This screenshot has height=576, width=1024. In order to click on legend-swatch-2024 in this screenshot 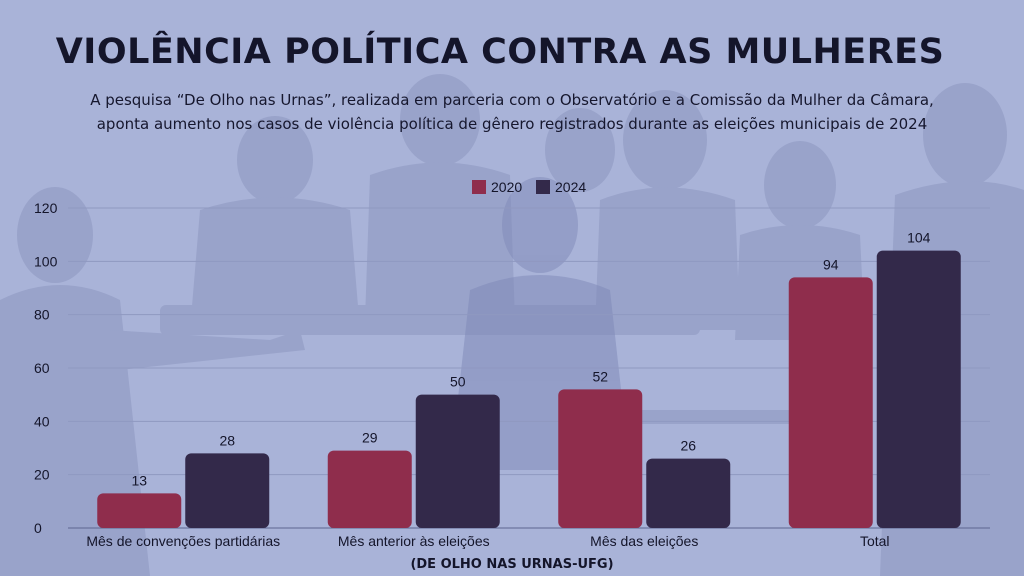, I will do `click(543, 187)`.